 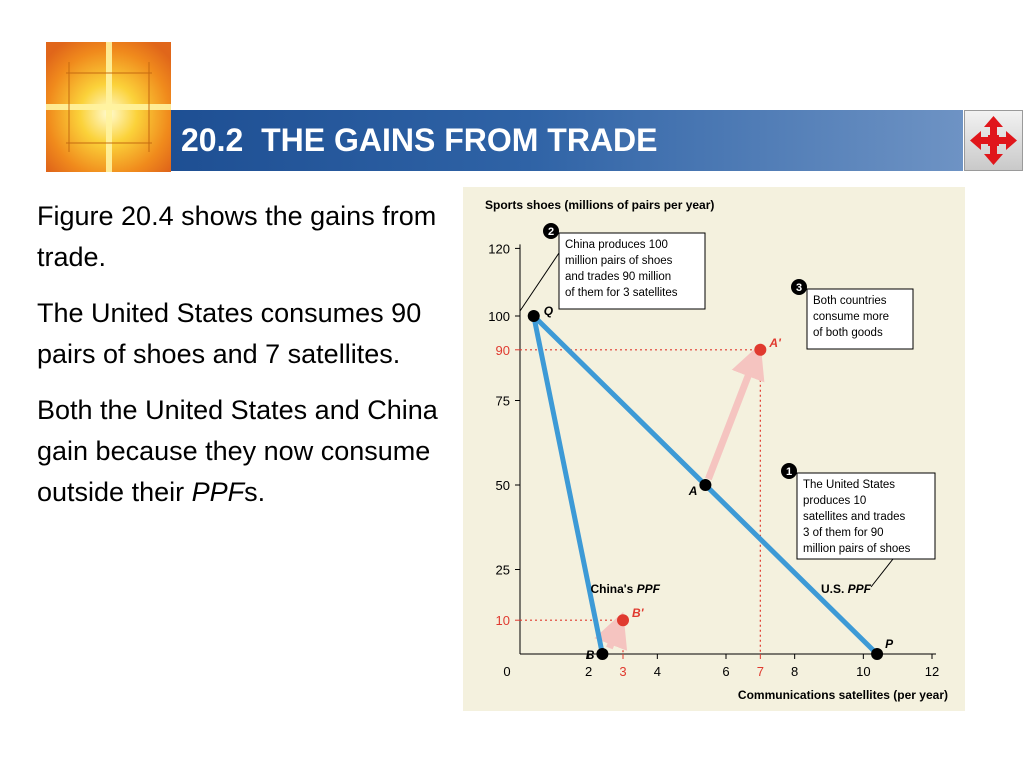 What do you see at coordinates (588, 671) in the screenshot?
I see `x-tick-label: 2` at bounding box center [588, 671].